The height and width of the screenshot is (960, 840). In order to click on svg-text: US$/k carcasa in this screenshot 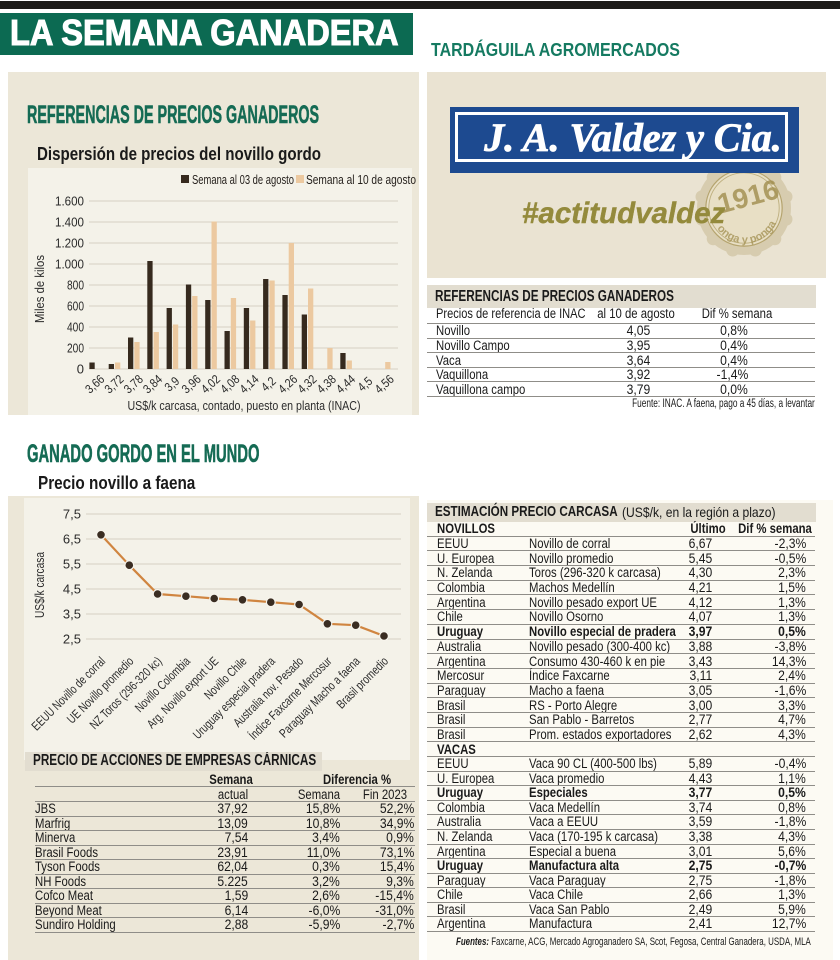, I will do `click(40, 585)`.